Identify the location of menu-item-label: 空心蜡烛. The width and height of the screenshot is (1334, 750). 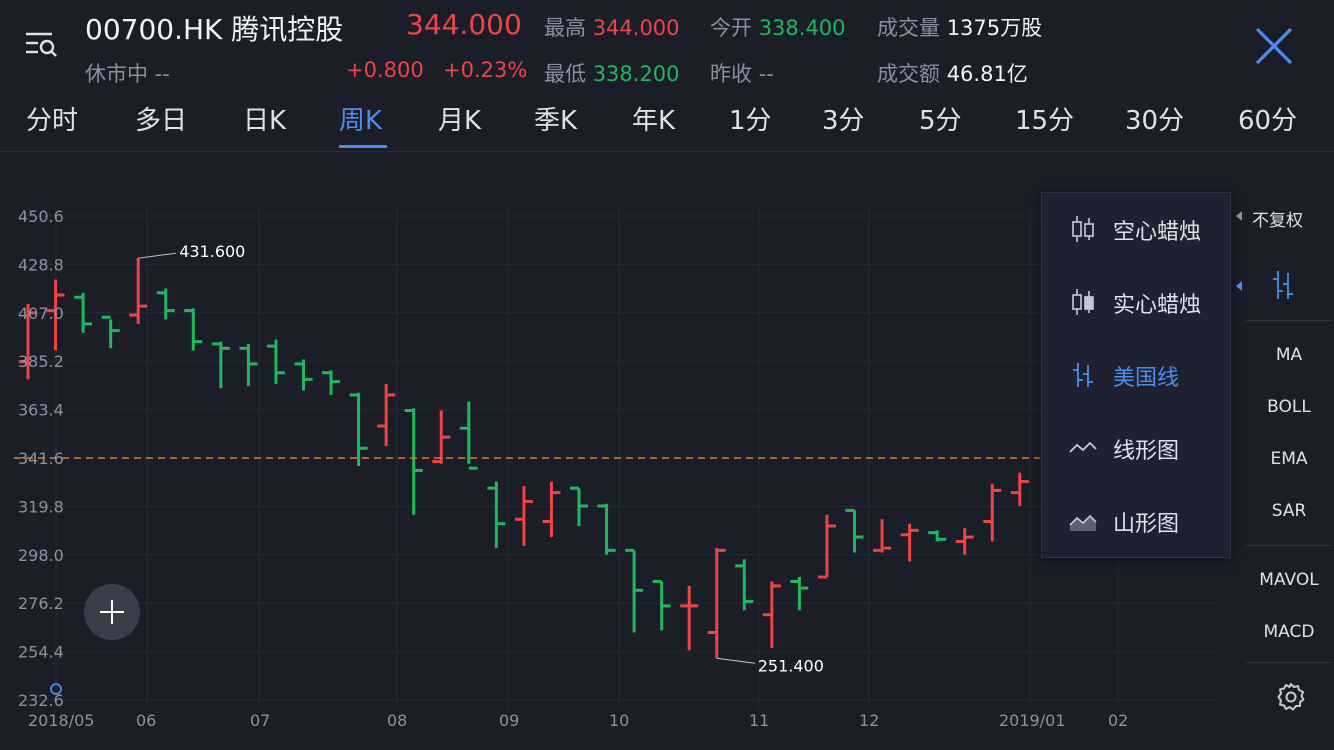
(1157, 232).